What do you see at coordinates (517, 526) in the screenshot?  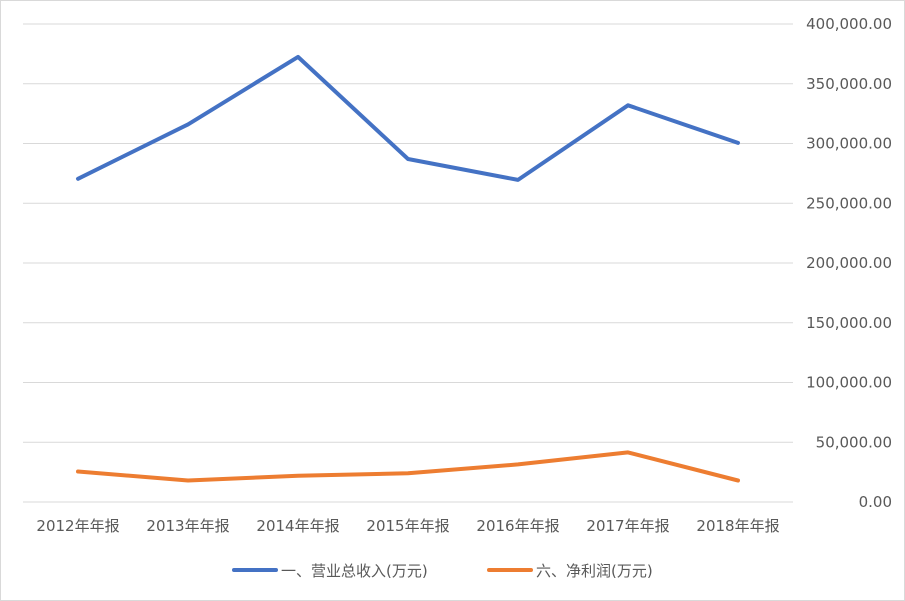 I see `x-tick-label: 2016年年报` at bounding box center [517, 526].